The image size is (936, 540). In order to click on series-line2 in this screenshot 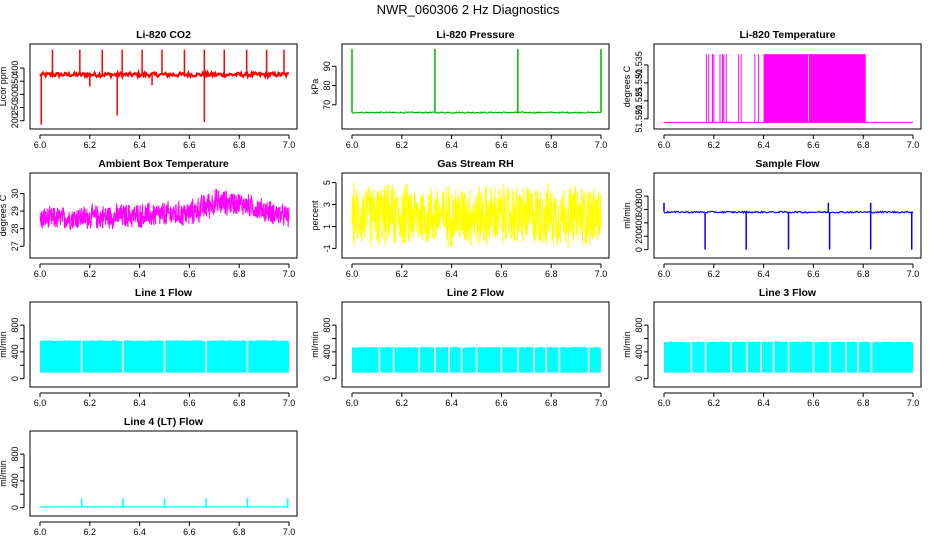, I will do `click(476, 359)`.